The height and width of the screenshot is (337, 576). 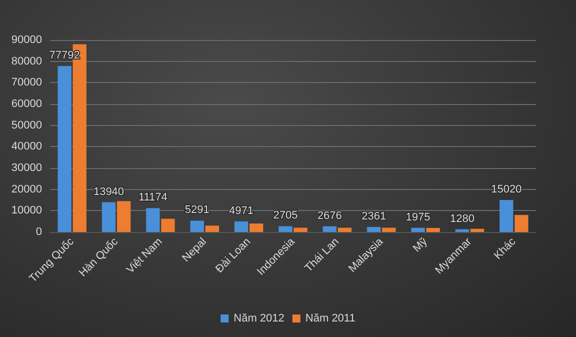 I want to click on y-tick-label: 60000, so click(x=26, y=104).